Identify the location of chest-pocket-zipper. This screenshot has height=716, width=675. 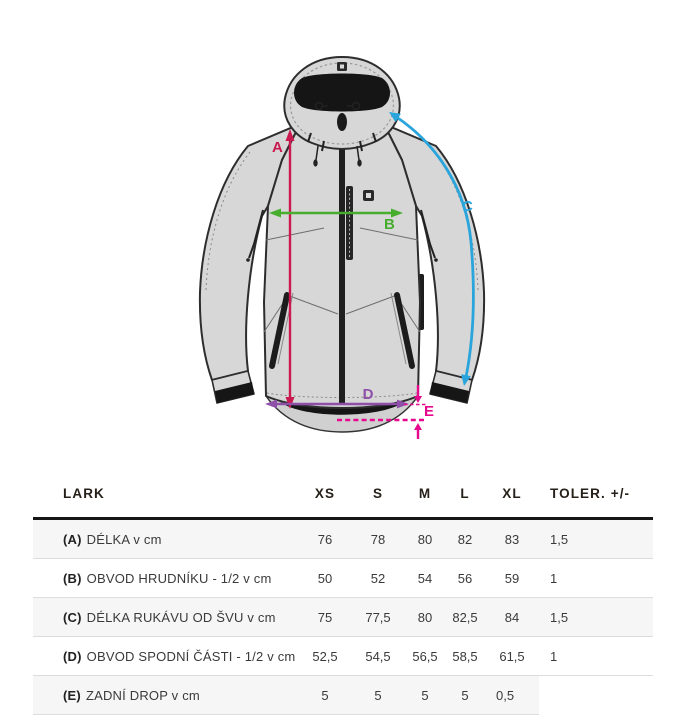
(349, 223).